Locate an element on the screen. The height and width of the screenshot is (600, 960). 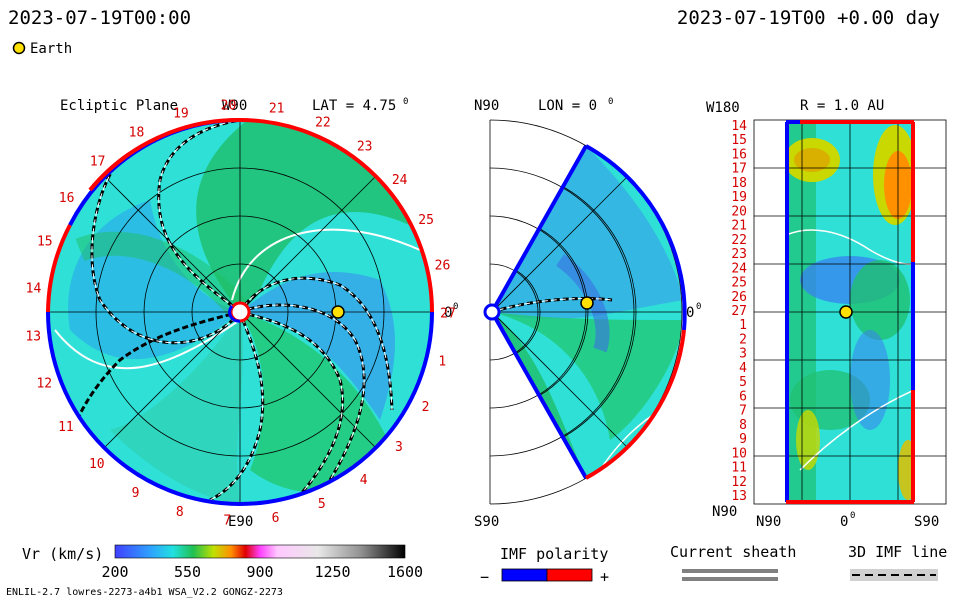
radial-tick-label: 11 is located at coordinates (739, 468).